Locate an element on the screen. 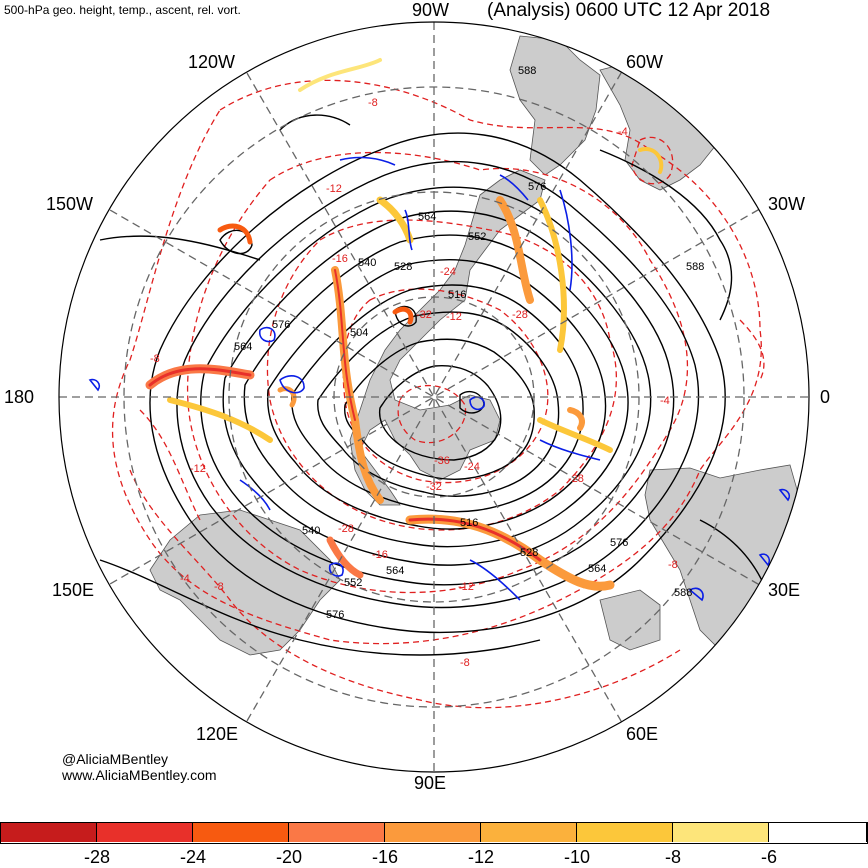 The width and height of the screenshot is (868, 868). landmass-africa-asia is located at coordinates (722, 557).